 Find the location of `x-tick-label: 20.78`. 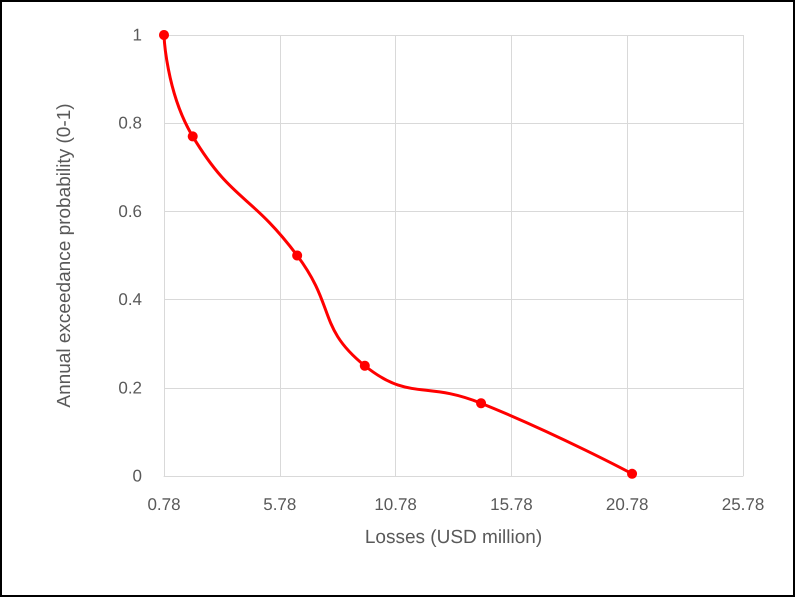

x-tick-label: 20.78 is located at coordinates (627, 504).